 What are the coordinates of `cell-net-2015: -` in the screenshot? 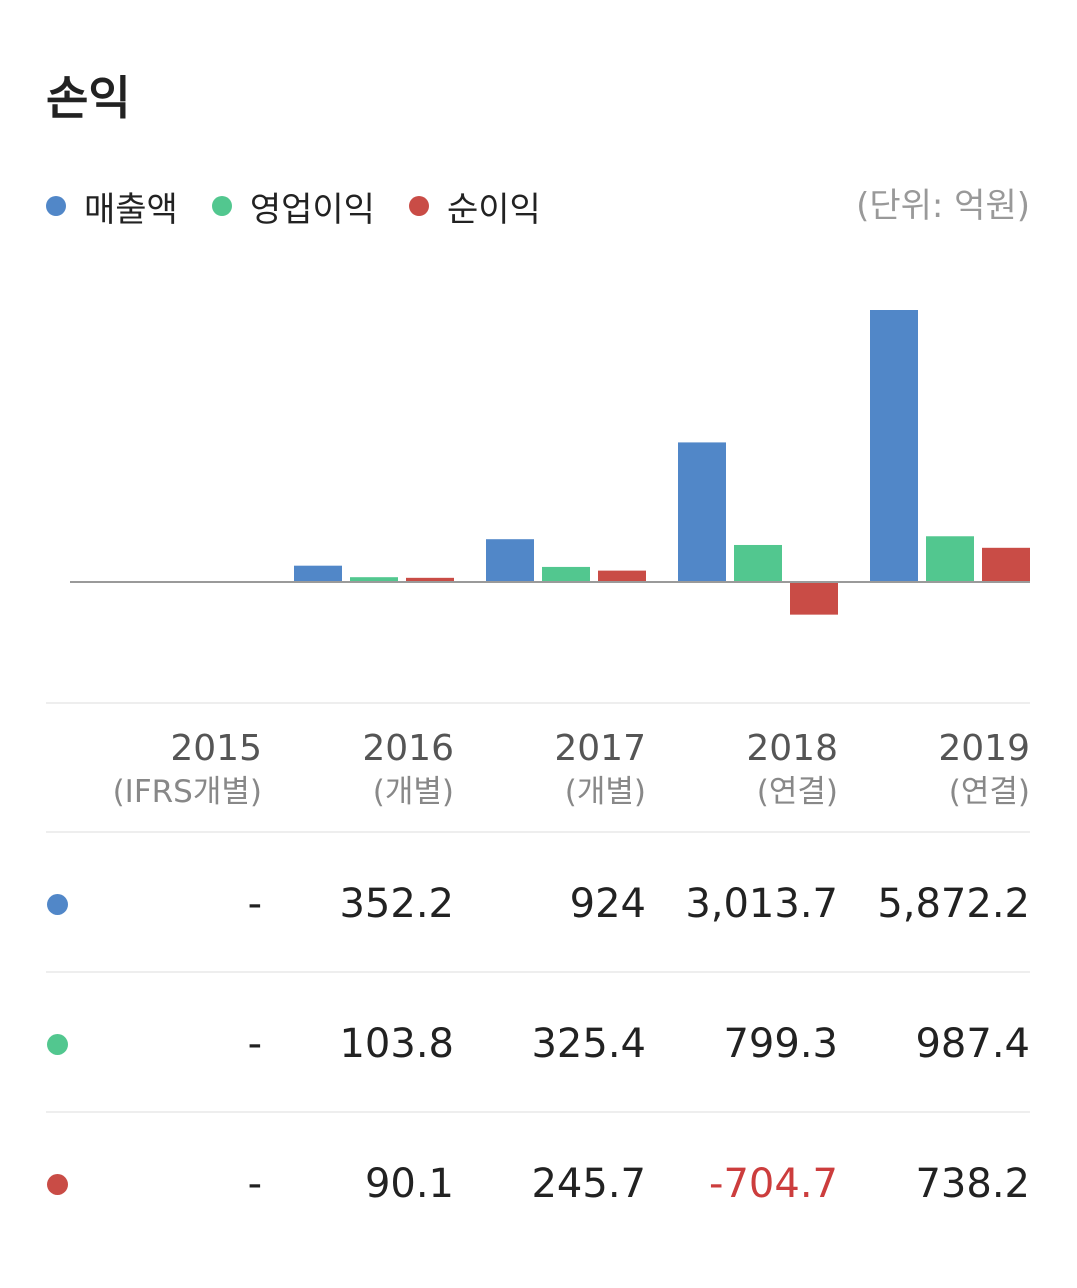 It's located at (254, 1184).